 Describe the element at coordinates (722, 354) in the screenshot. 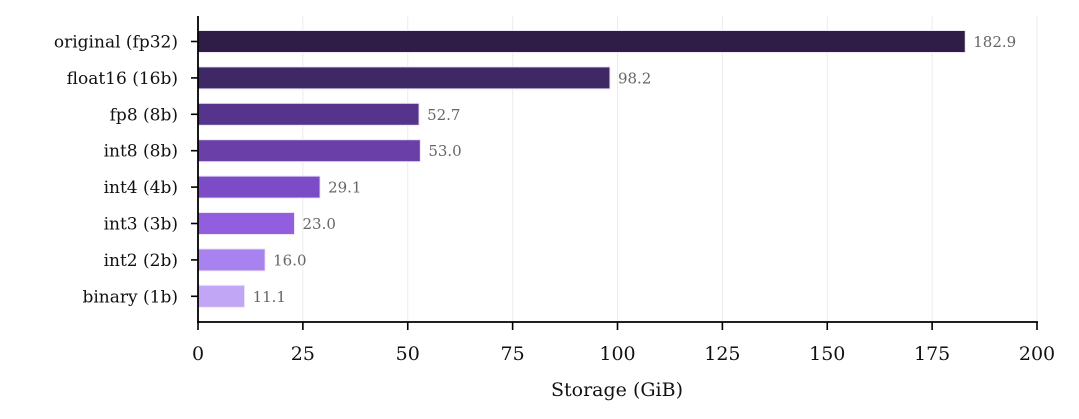

I see `x-tick-label: 125` at that location.